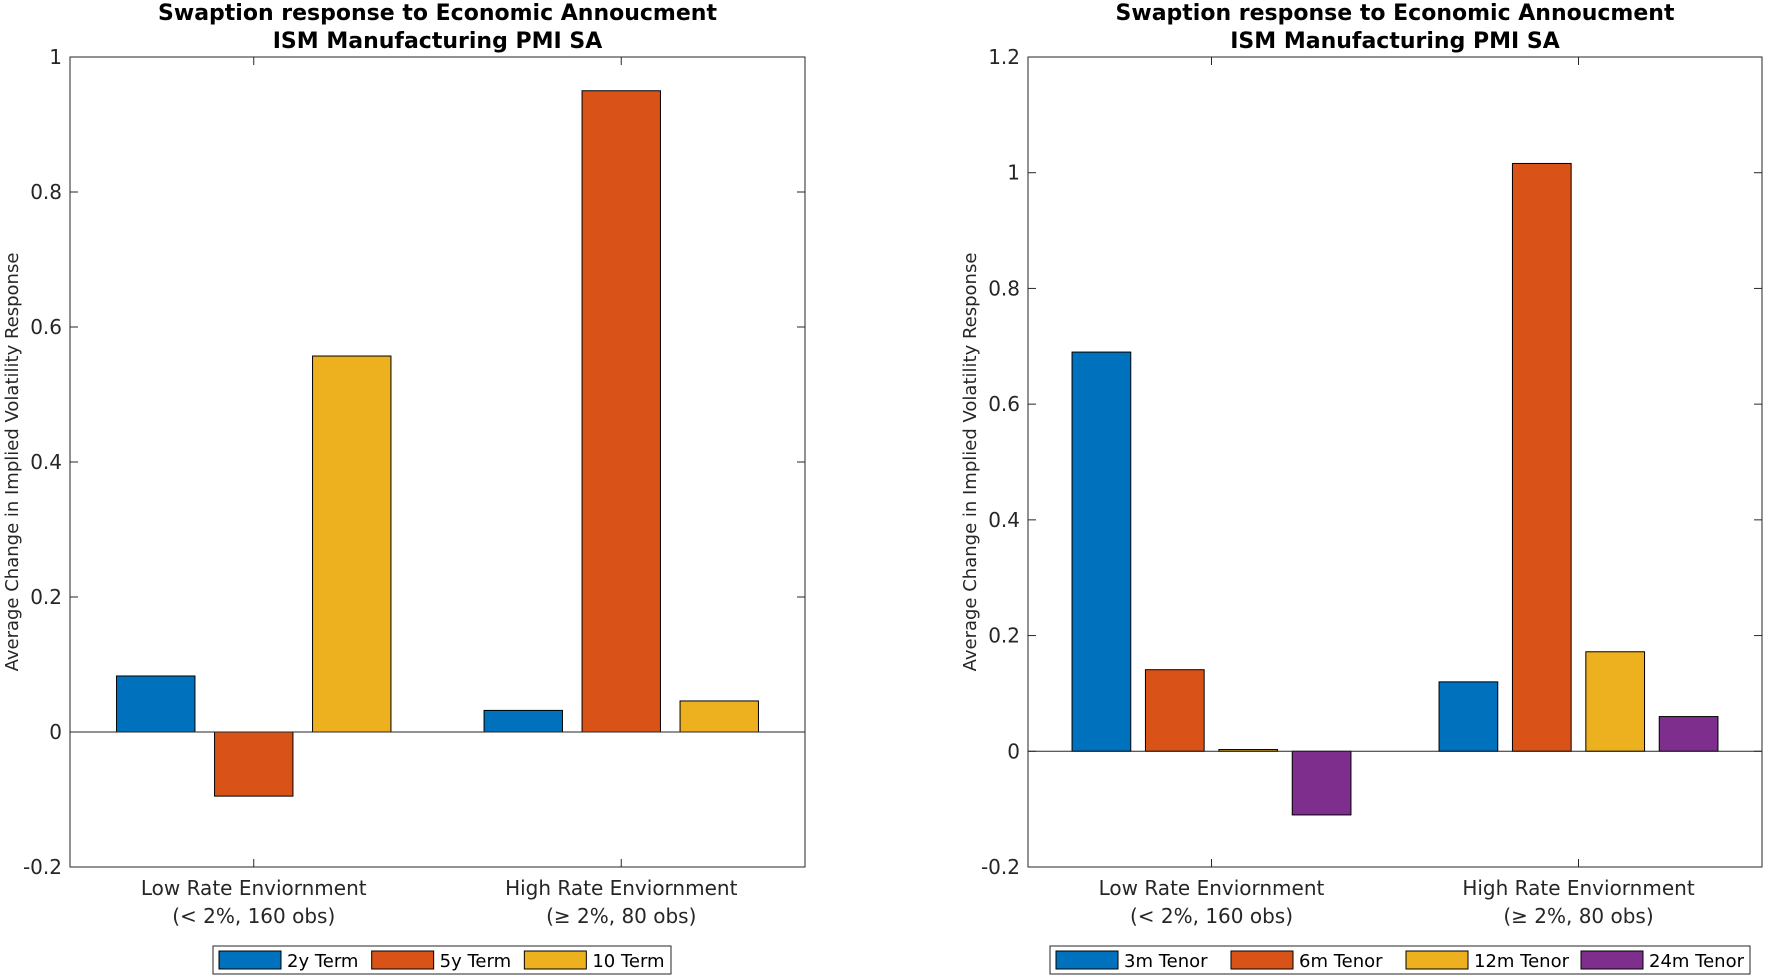 This screenshot has width=1765, height=977. What do you see at coordinates (628, 961) in the screenshot?
I see `legend-label: 10 Term` at bounding box center [628, 961].